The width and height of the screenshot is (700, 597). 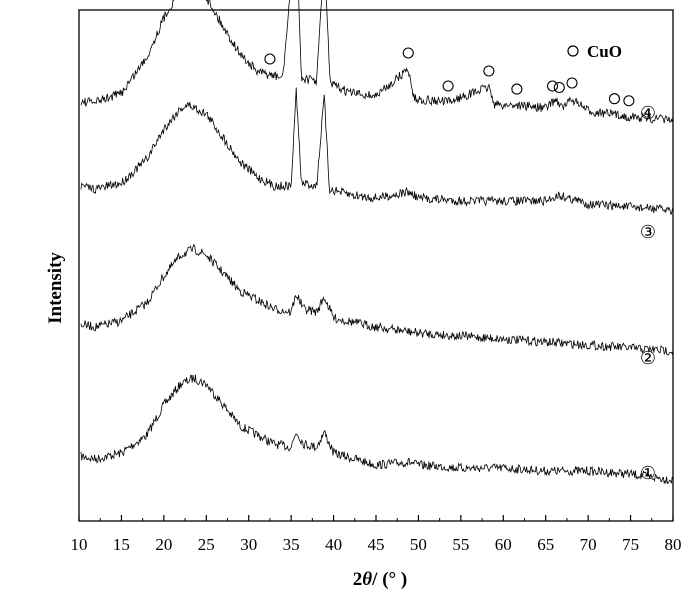 I want to click on x-tick-label: 15, so click(x=121, y=544).